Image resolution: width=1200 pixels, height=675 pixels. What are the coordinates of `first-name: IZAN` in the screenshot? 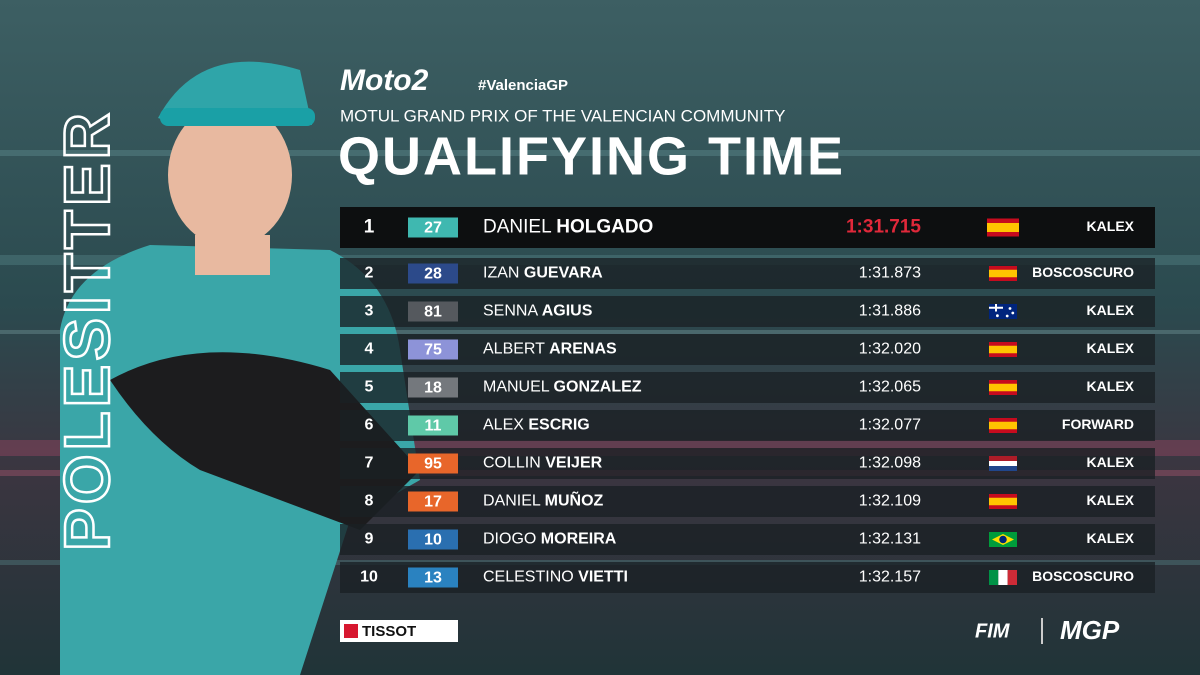 It's located at (501, 273).